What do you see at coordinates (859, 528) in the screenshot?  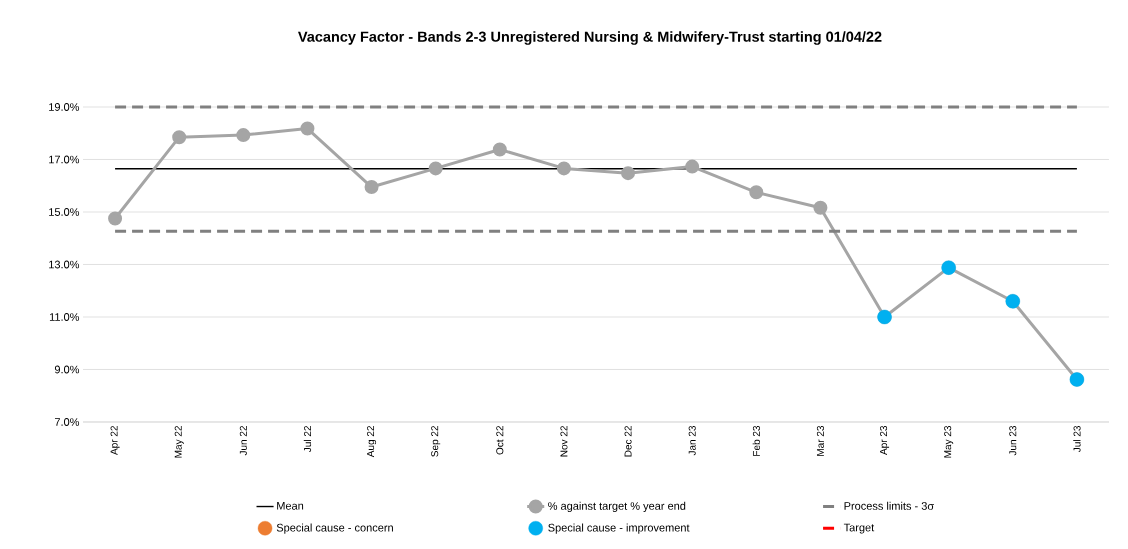 I see `legend-label: Target` at bounding box center [859, 528].